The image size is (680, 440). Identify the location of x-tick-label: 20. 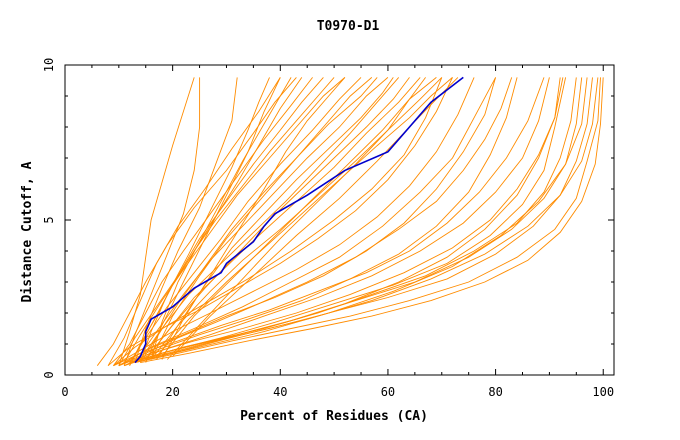
(172, 392).